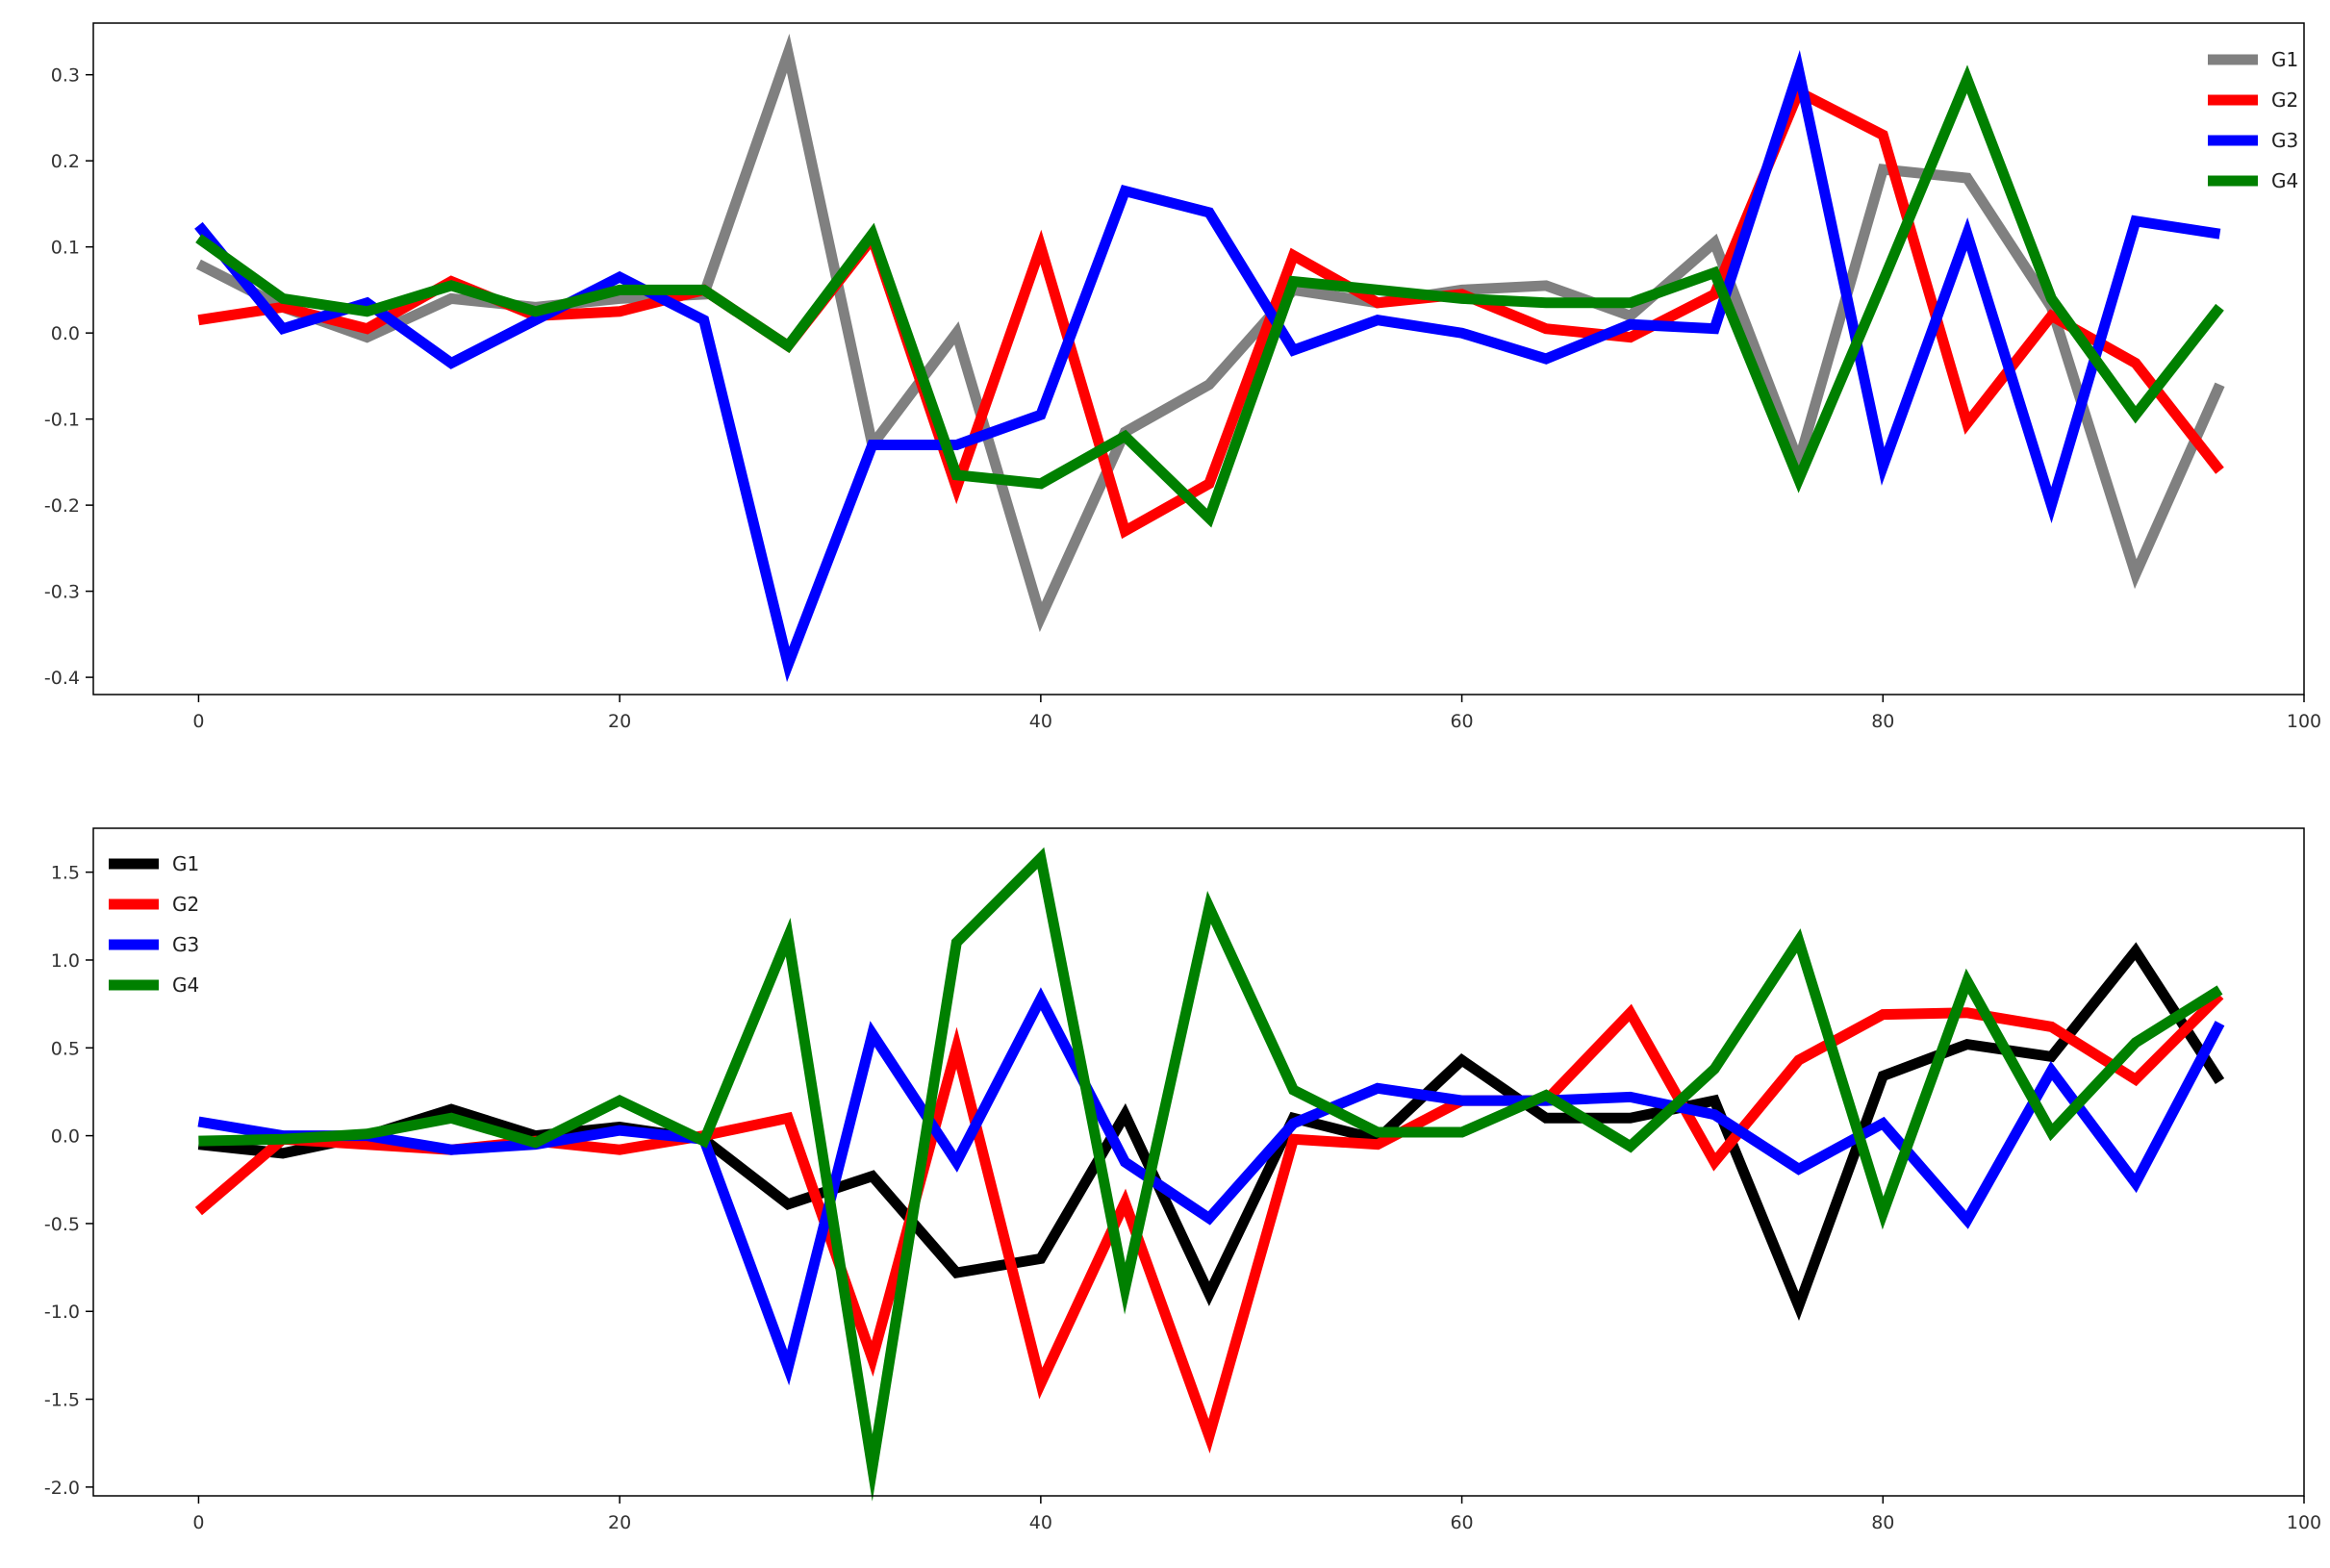  Describe the element at coordinates (65, 248) in the screenshot. I see `y-tick-label: 0.1` at that location.